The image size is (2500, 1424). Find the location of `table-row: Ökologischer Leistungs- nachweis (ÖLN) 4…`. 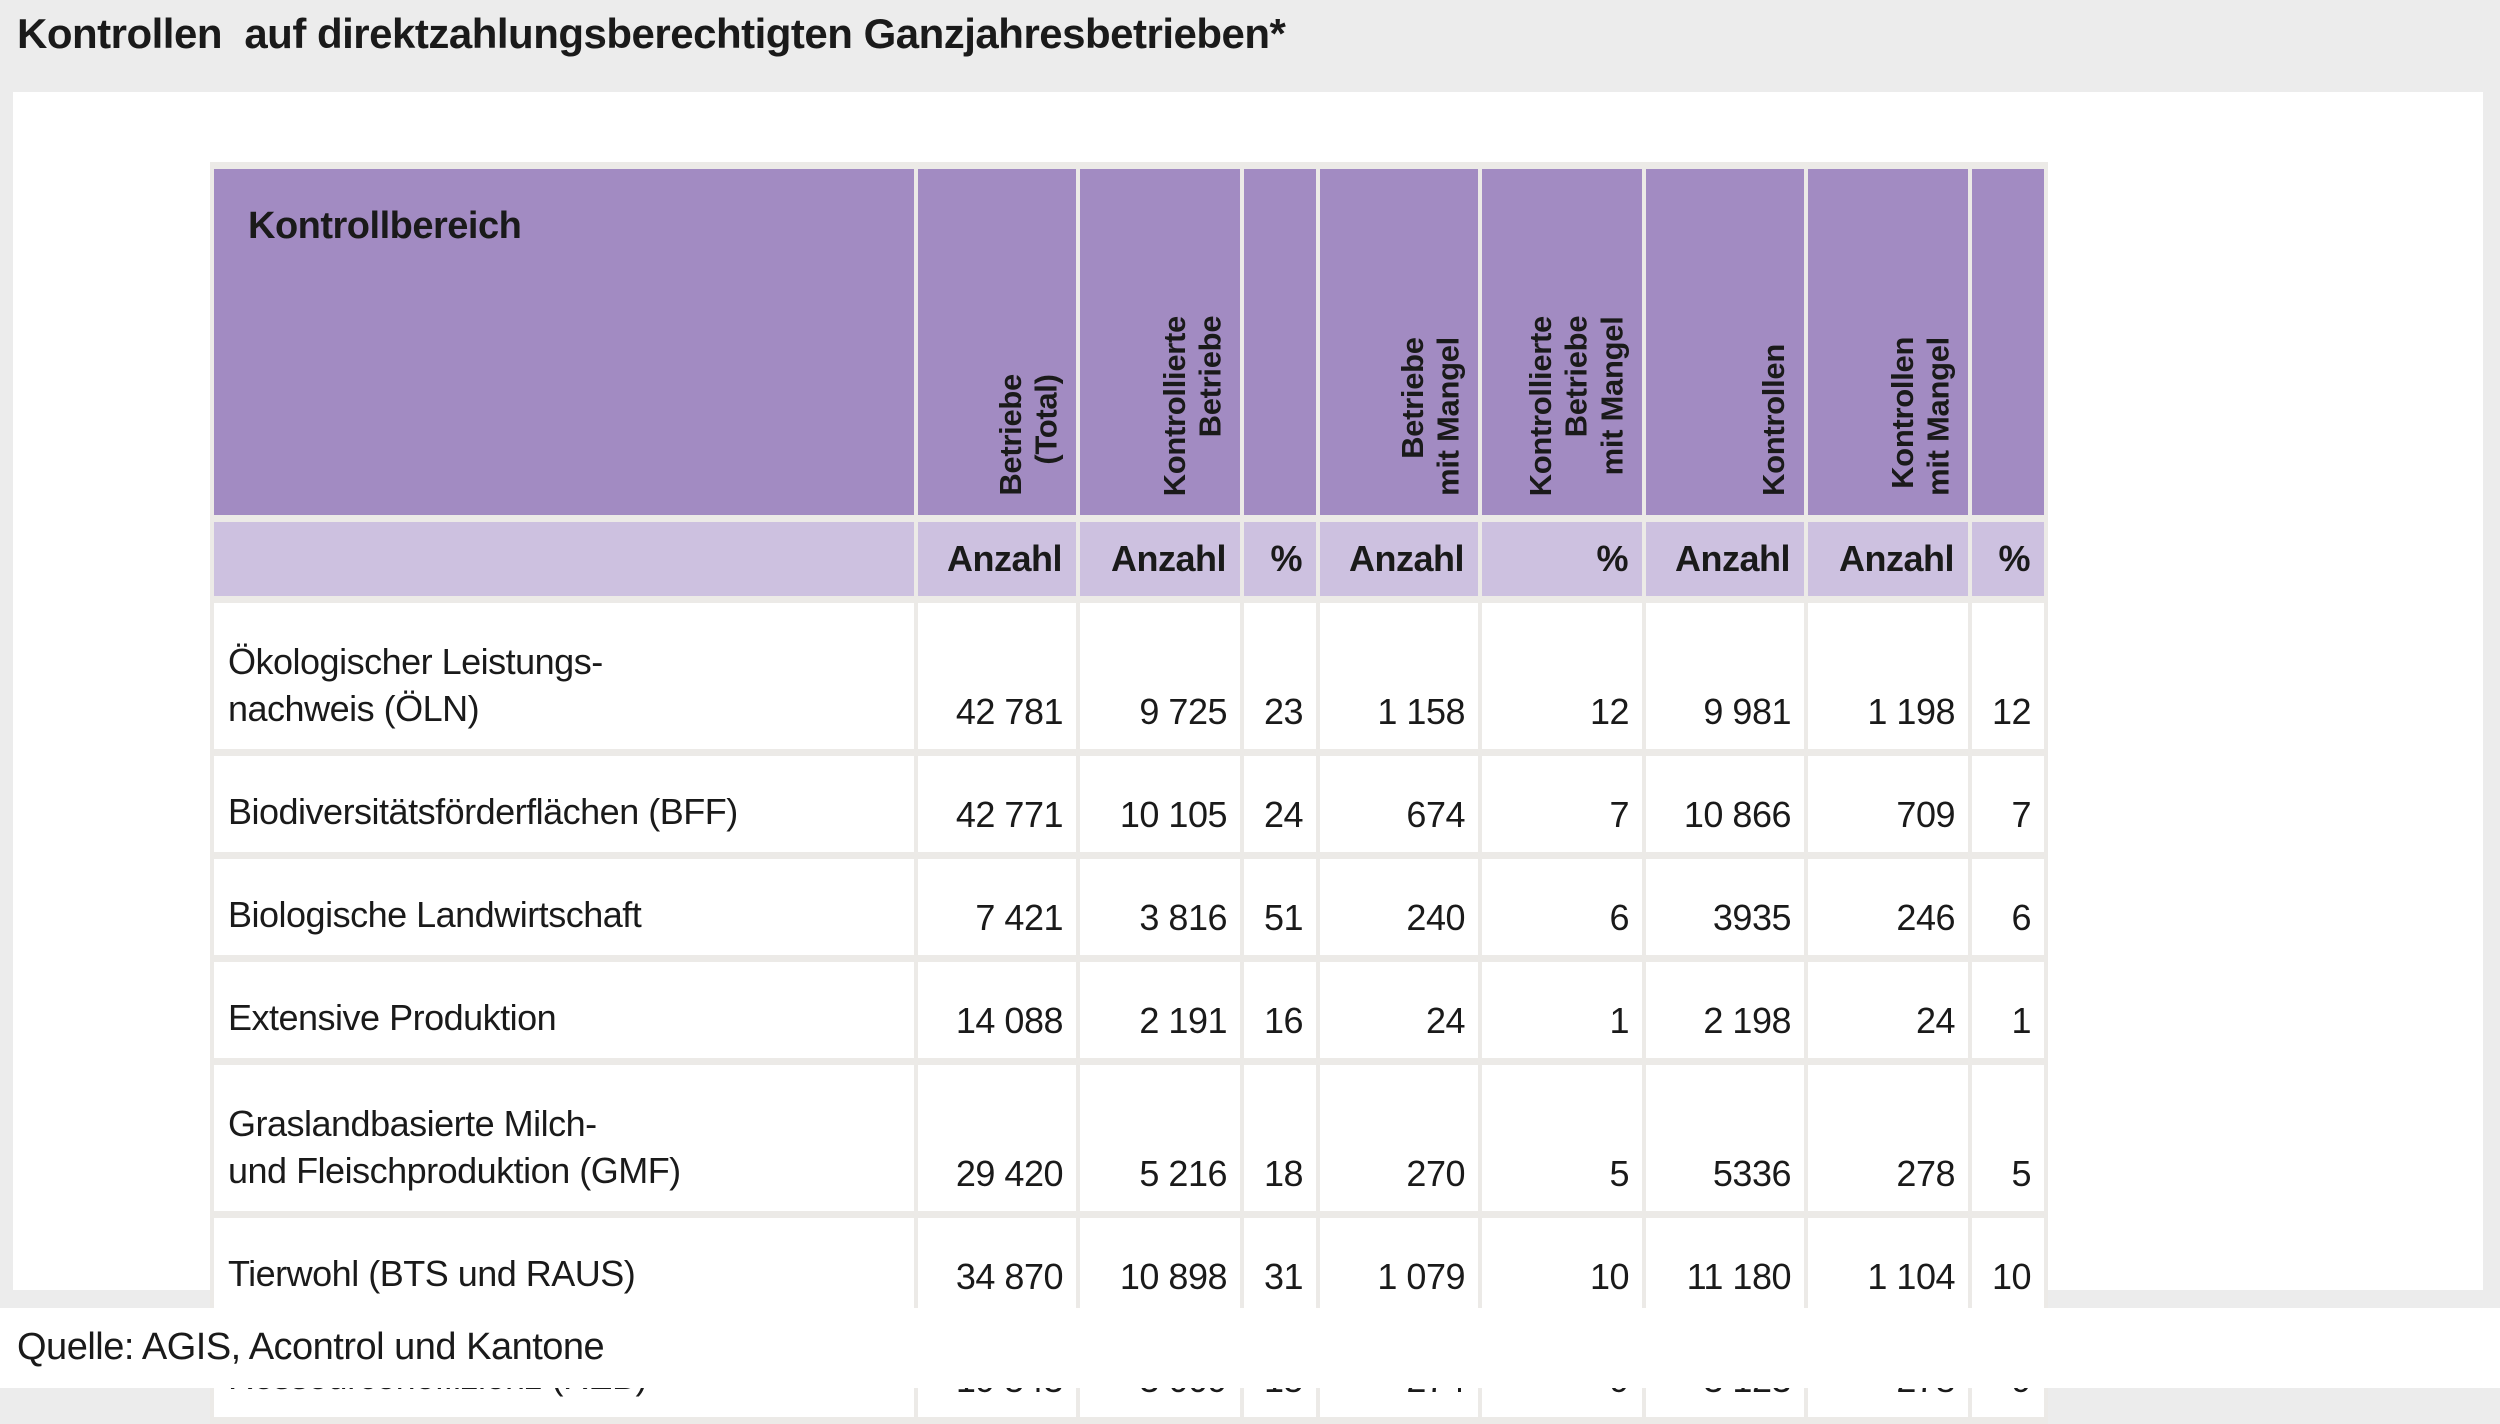

table-row: Ökologischer Leistungs- nachweis (ÖLN) 4… is located at coordinates (1129, 676).